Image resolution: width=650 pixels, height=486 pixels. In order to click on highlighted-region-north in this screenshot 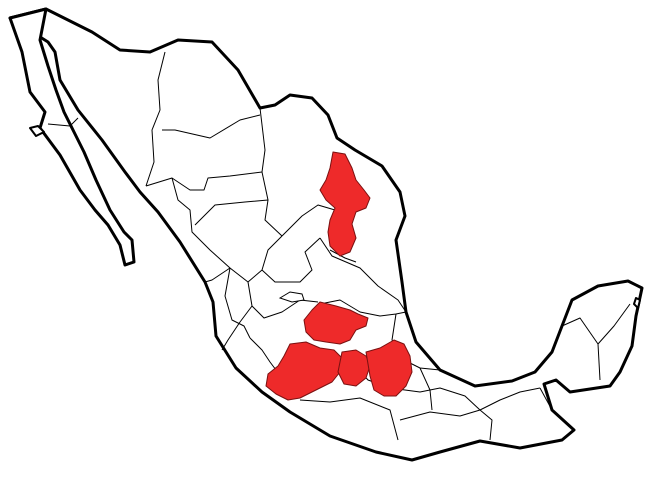, I will do `click(345, 204)`.